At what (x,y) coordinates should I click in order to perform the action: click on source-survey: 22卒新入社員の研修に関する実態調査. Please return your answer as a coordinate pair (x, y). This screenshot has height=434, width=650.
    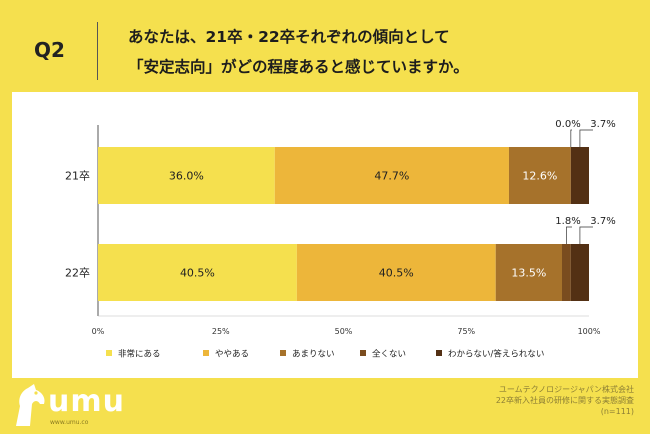
    Looking at the image, I should click on (564, 400).